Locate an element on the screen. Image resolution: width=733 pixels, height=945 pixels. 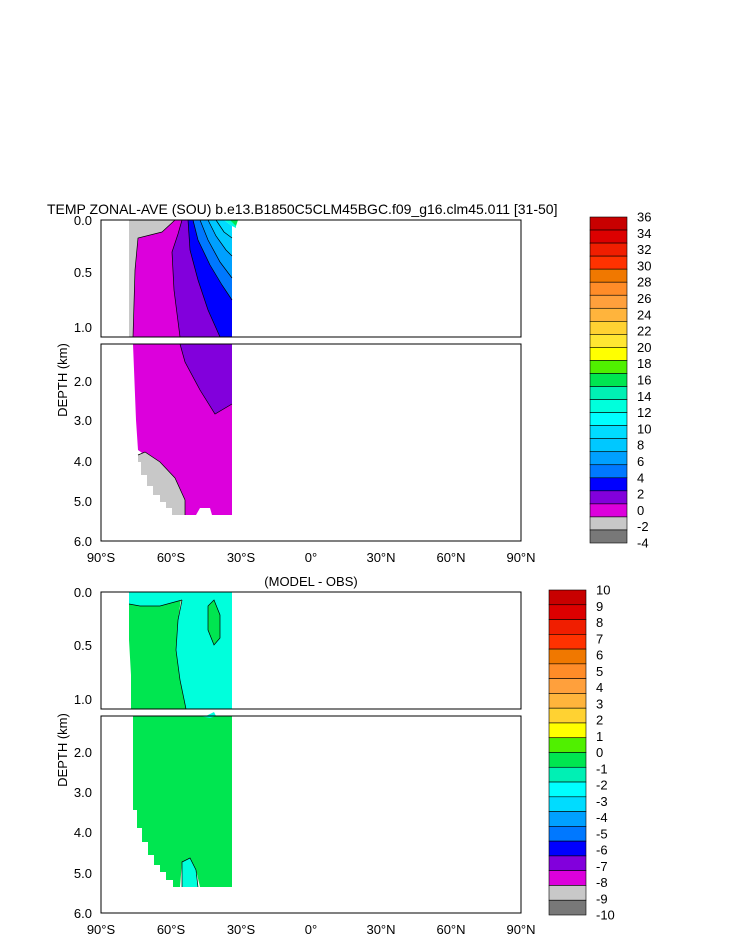
bottom-y-axis-label: DEPTH (km) is located at coordinates (62, 750).